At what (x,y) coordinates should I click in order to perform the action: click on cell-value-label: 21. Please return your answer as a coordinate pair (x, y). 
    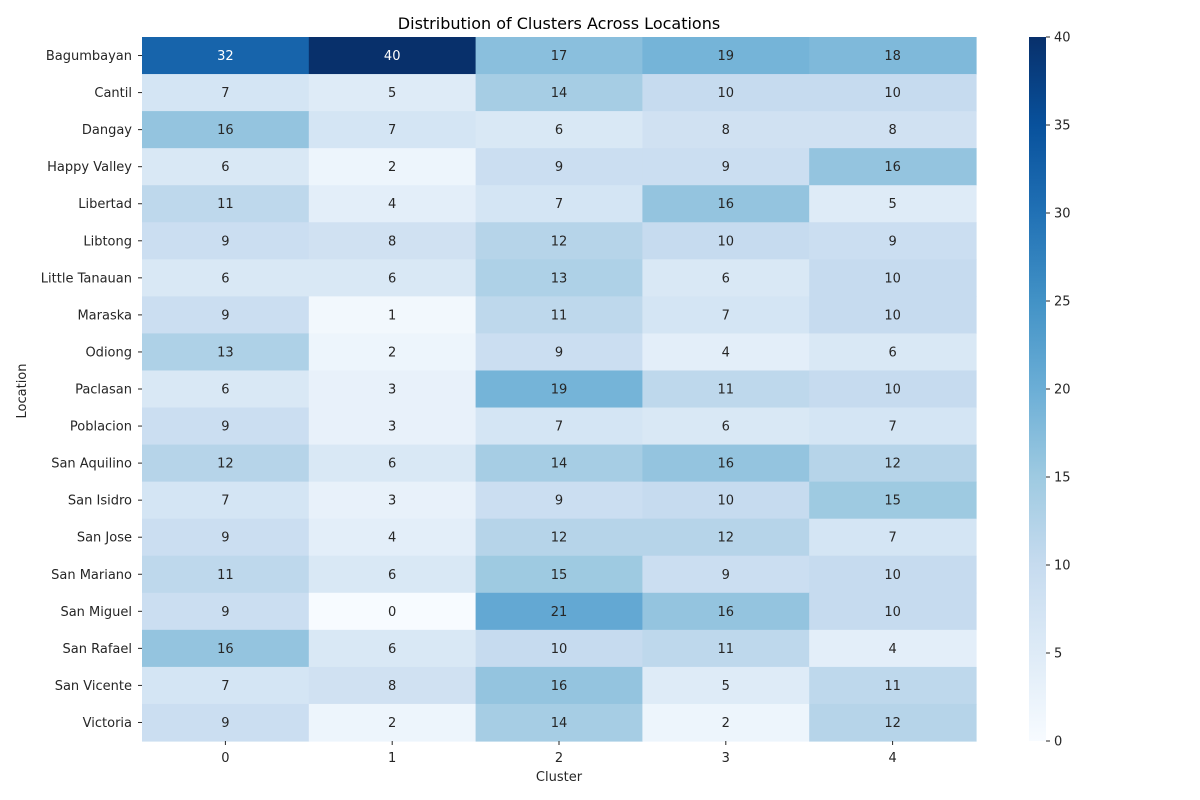
    Looking at the image, I should click on (559, 612).